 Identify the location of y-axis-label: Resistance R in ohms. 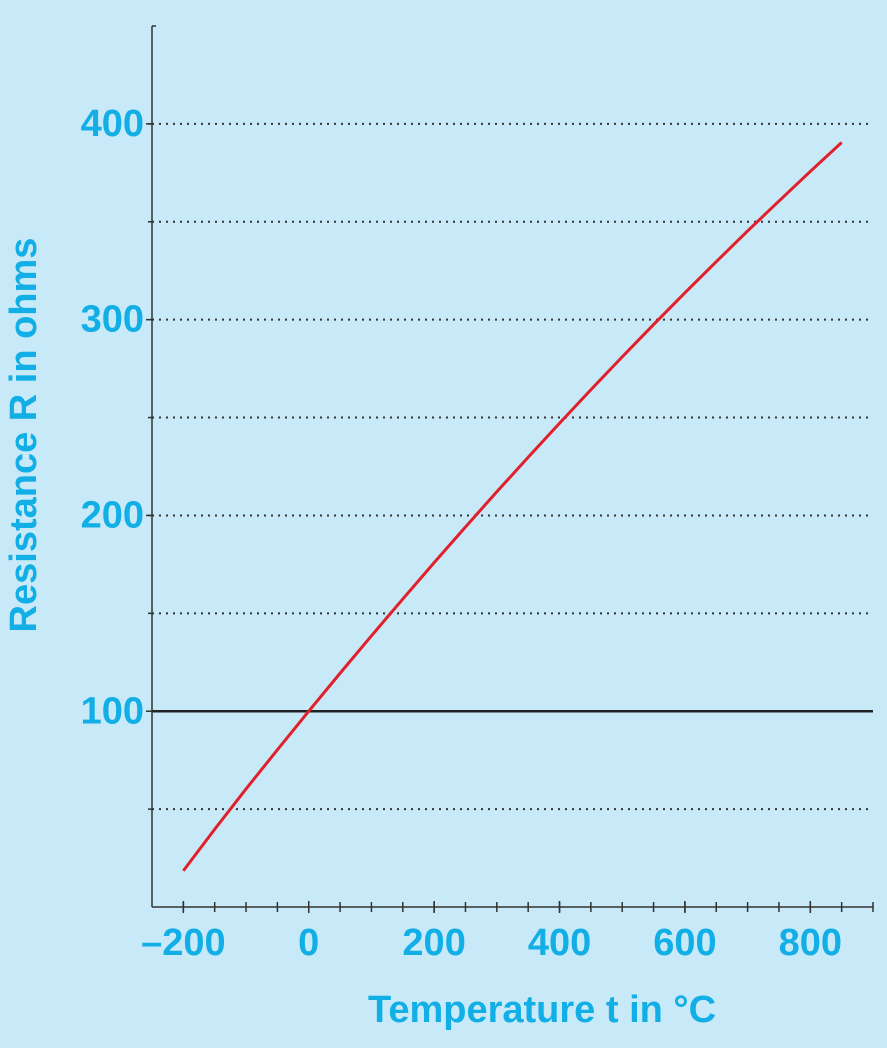
(24, 435).